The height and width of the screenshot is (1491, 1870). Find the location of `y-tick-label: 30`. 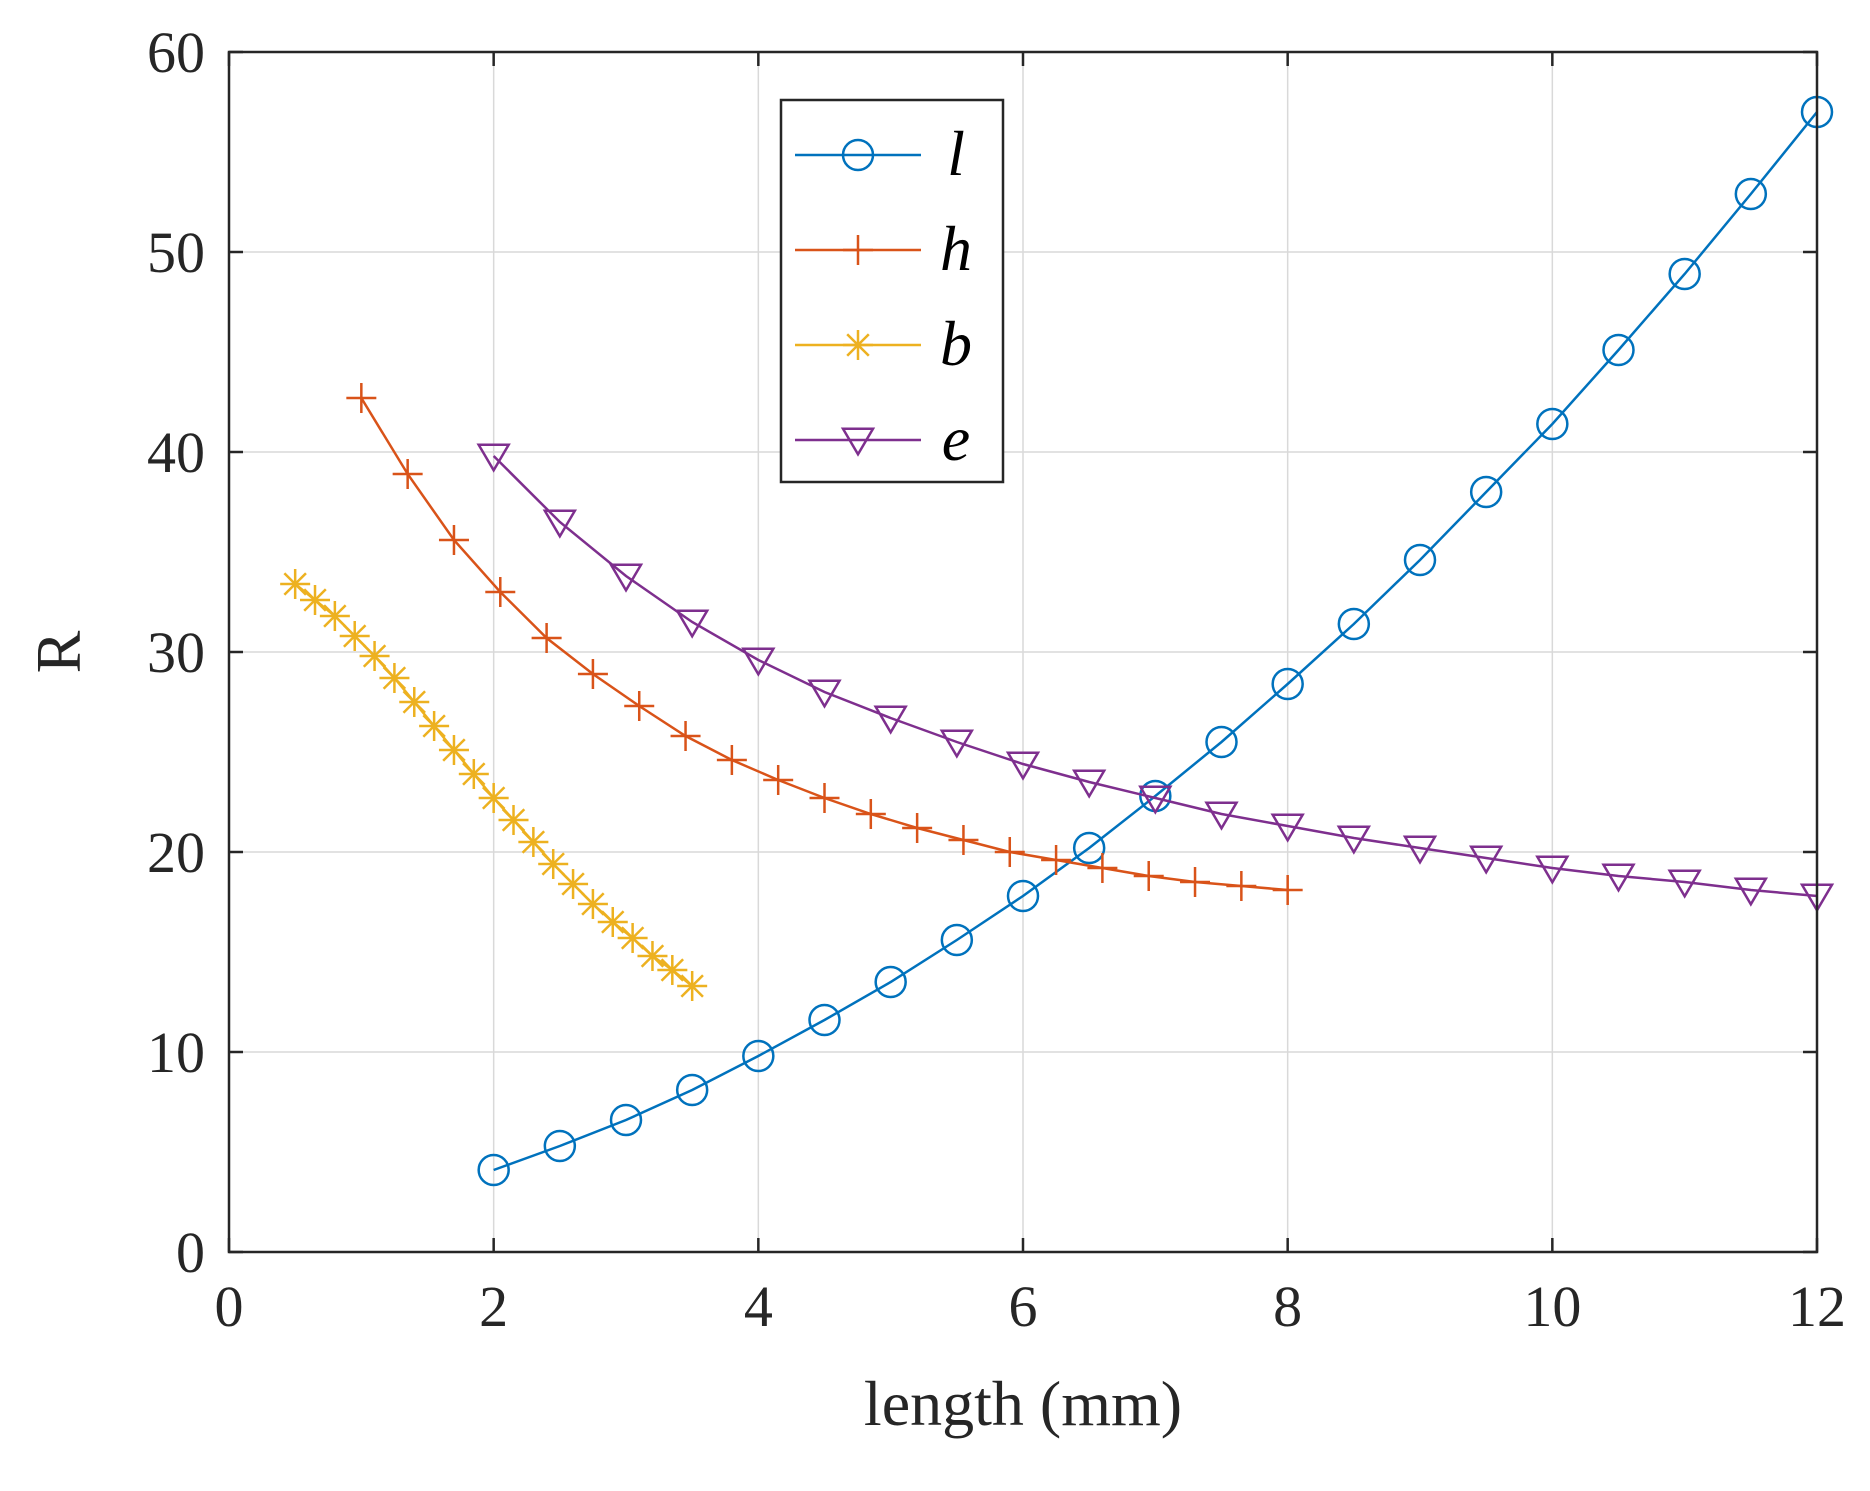

y-tick-label: 30 is located at coordinates (176, 652).